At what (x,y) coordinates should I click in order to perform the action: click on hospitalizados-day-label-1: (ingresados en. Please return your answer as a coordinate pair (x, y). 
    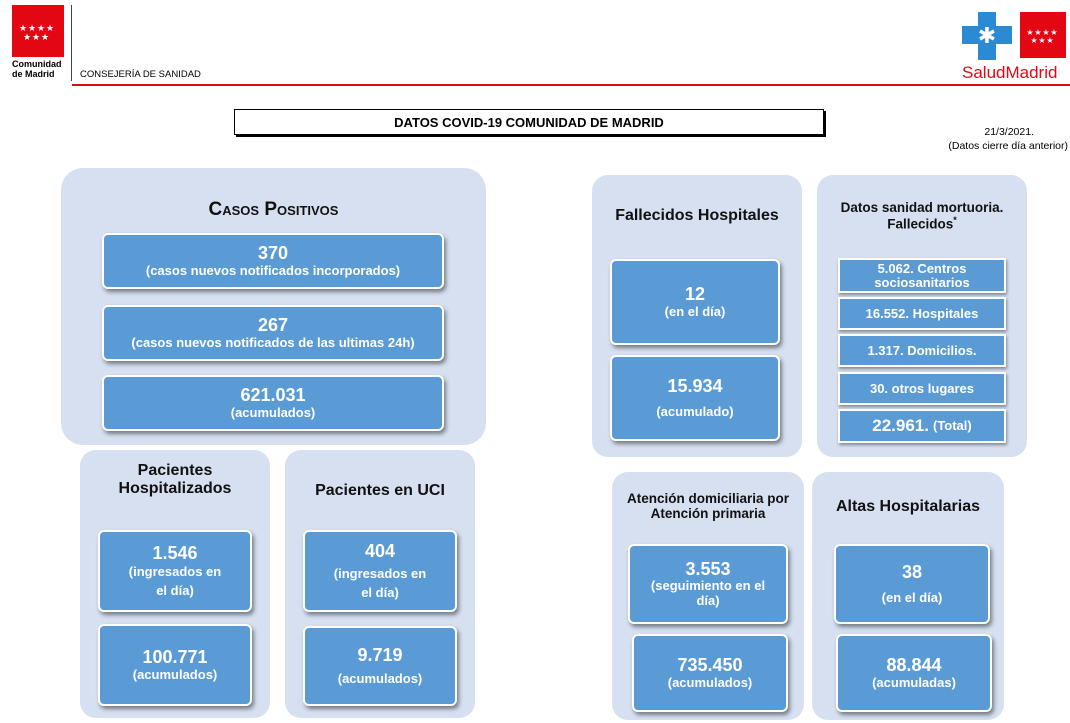
    Looking at the image, I should click on (175, 572).